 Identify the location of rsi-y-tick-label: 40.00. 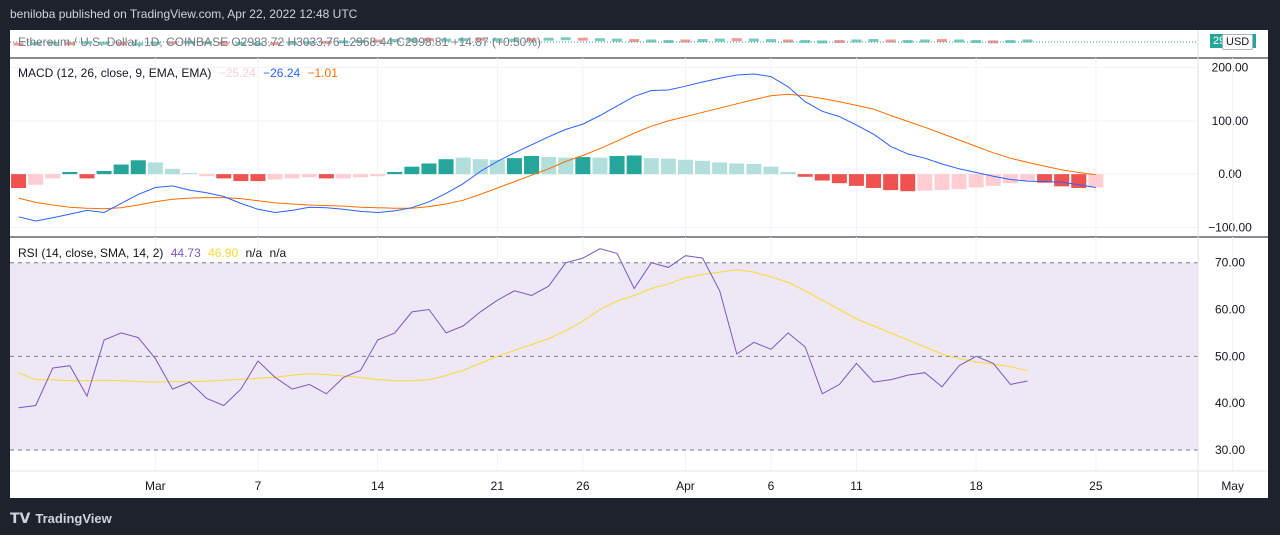
(1230, 403).